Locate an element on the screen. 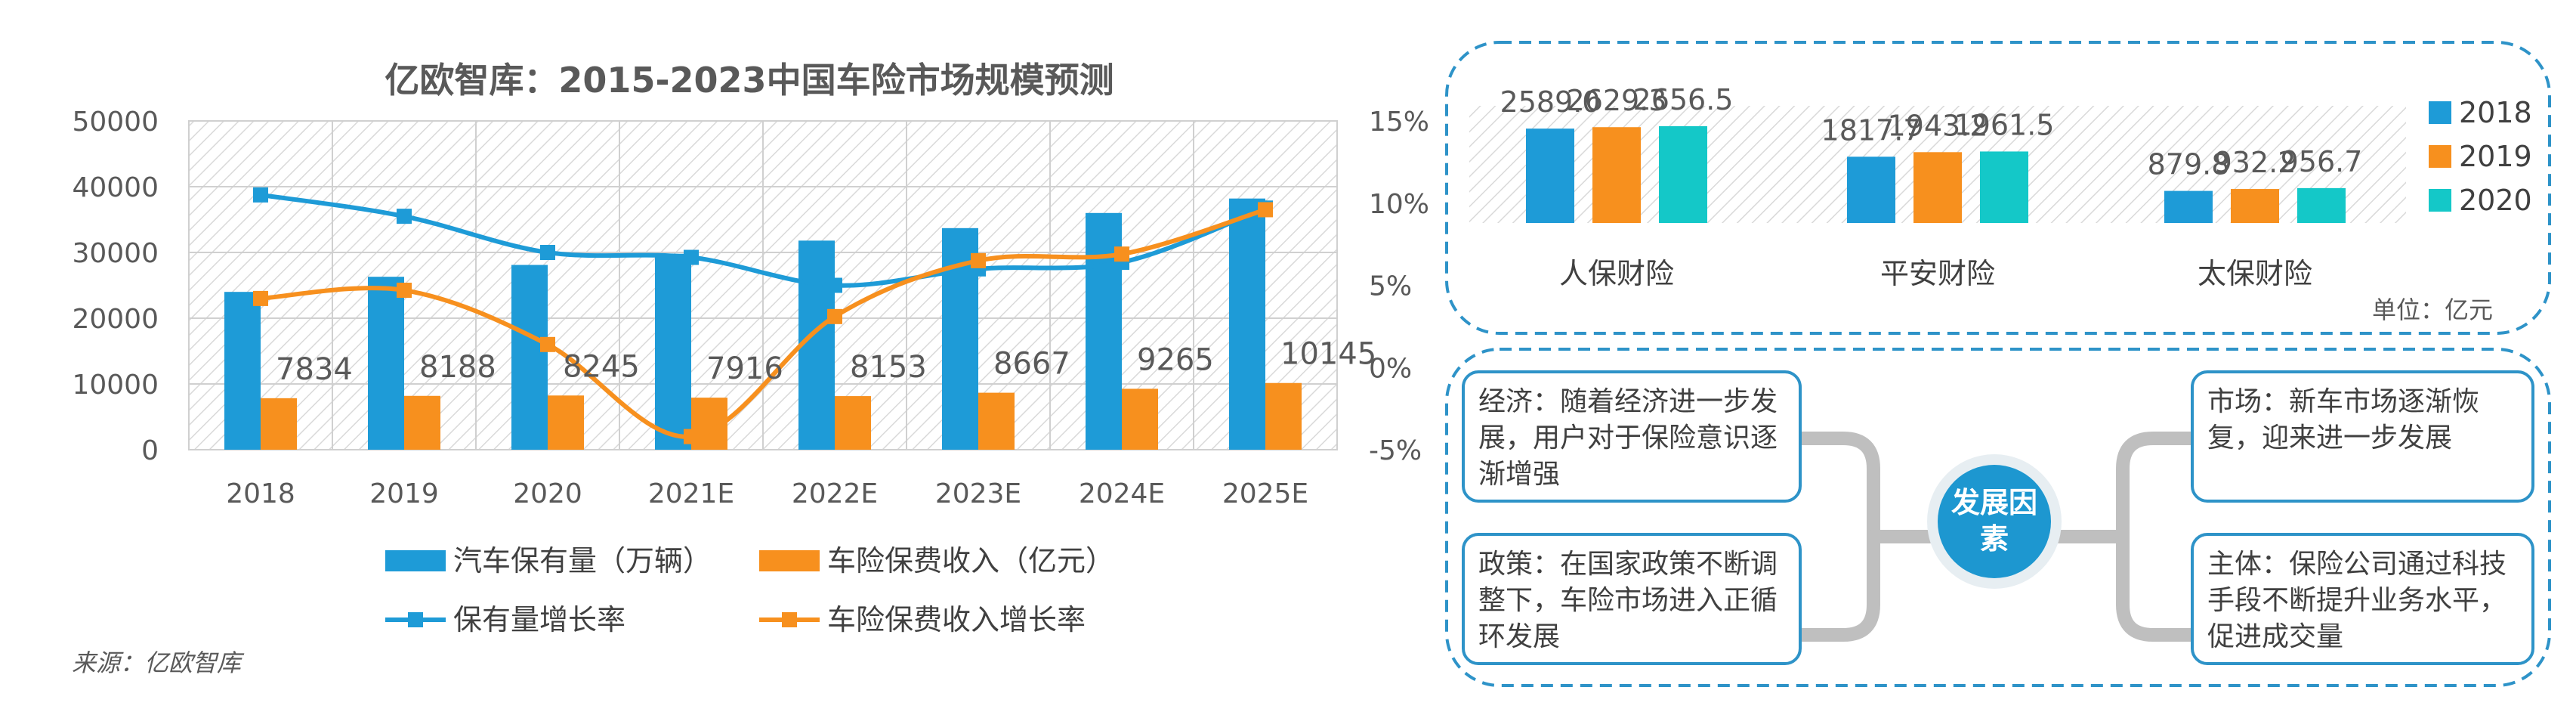 The height and width of the screenshot is (715, 2576). y-right-tick-label: -5% is located at coordinates (1395, 450).